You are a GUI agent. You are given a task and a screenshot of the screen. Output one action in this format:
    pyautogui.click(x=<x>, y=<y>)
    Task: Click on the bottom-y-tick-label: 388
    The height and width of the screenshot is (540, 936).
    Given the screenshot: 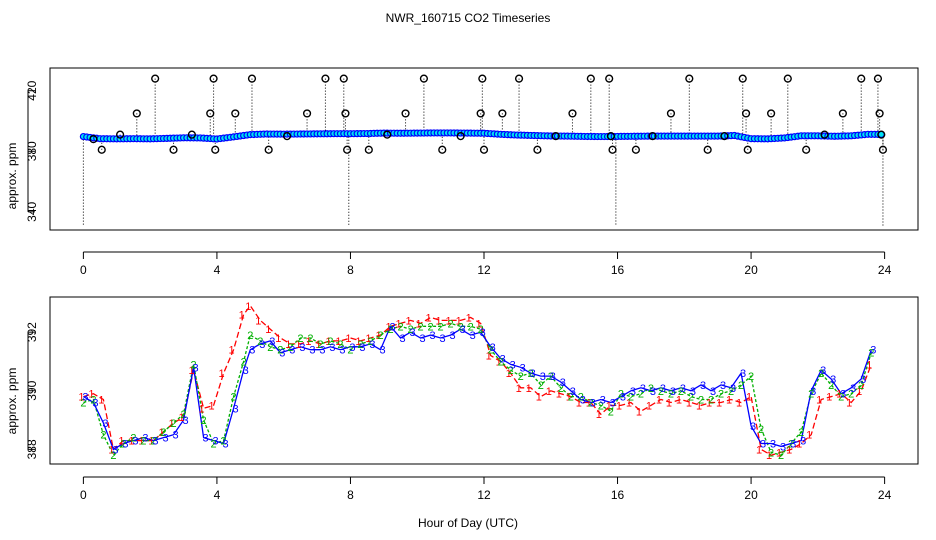 What is the action you would take?
    pyautogui.click(x=32, y=449)
    